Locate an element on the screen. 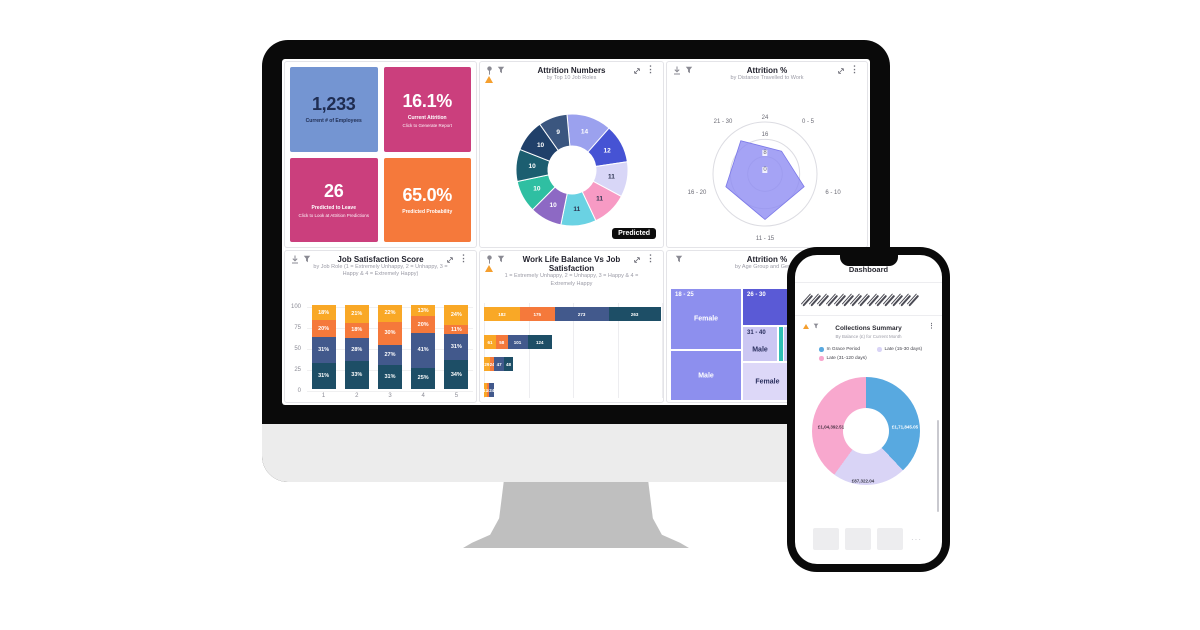  attrition-donut-chart: 14 12 11 11 11 10 10 10 10 9 is located at coordinates (572, 155).